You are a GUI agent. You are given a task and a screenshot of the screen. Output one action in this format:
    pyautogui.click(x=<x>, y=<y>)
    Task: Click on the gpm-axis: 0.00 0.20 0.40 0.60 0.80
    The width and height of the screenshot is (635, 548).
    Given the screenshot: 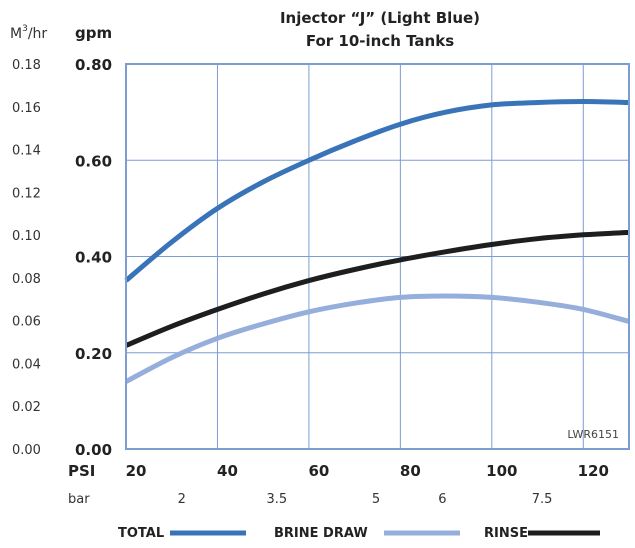 What is the action you would take?
    pyautogui.click(x=93, y=257)
    